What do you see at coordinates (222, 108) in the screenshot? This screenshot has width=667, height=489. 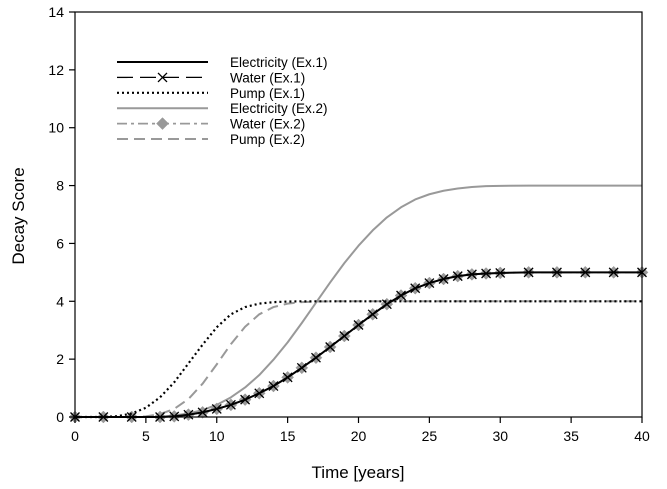 I see `legend-item: Electricity (Ex.2)` at bounding box center [222, 108].